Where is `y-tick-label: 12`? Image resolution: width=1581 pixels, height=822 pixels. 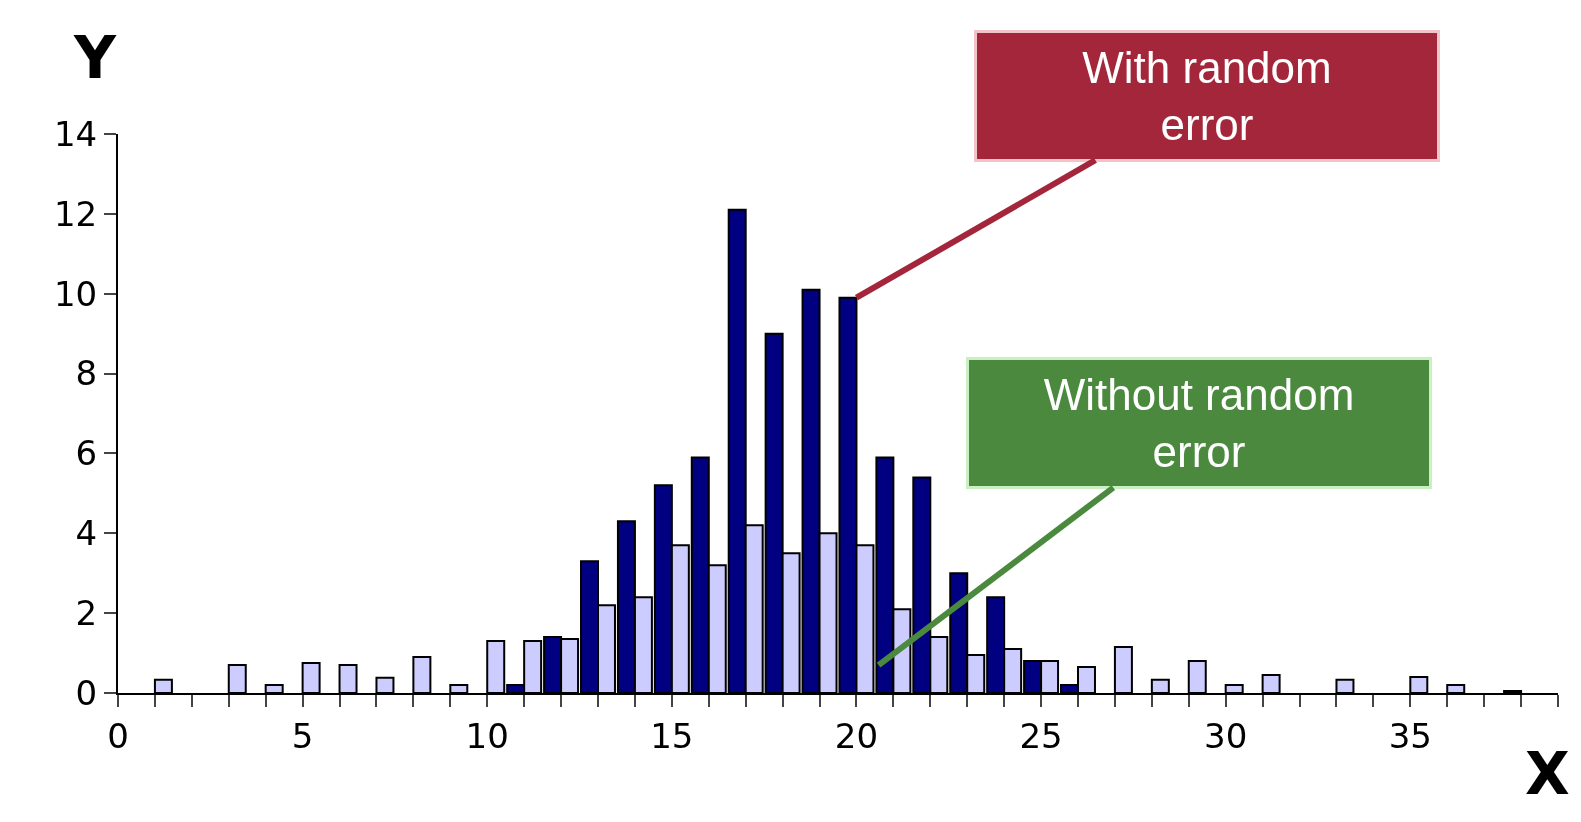 y-tick-label: 12 is located at coordinates (75, 213).